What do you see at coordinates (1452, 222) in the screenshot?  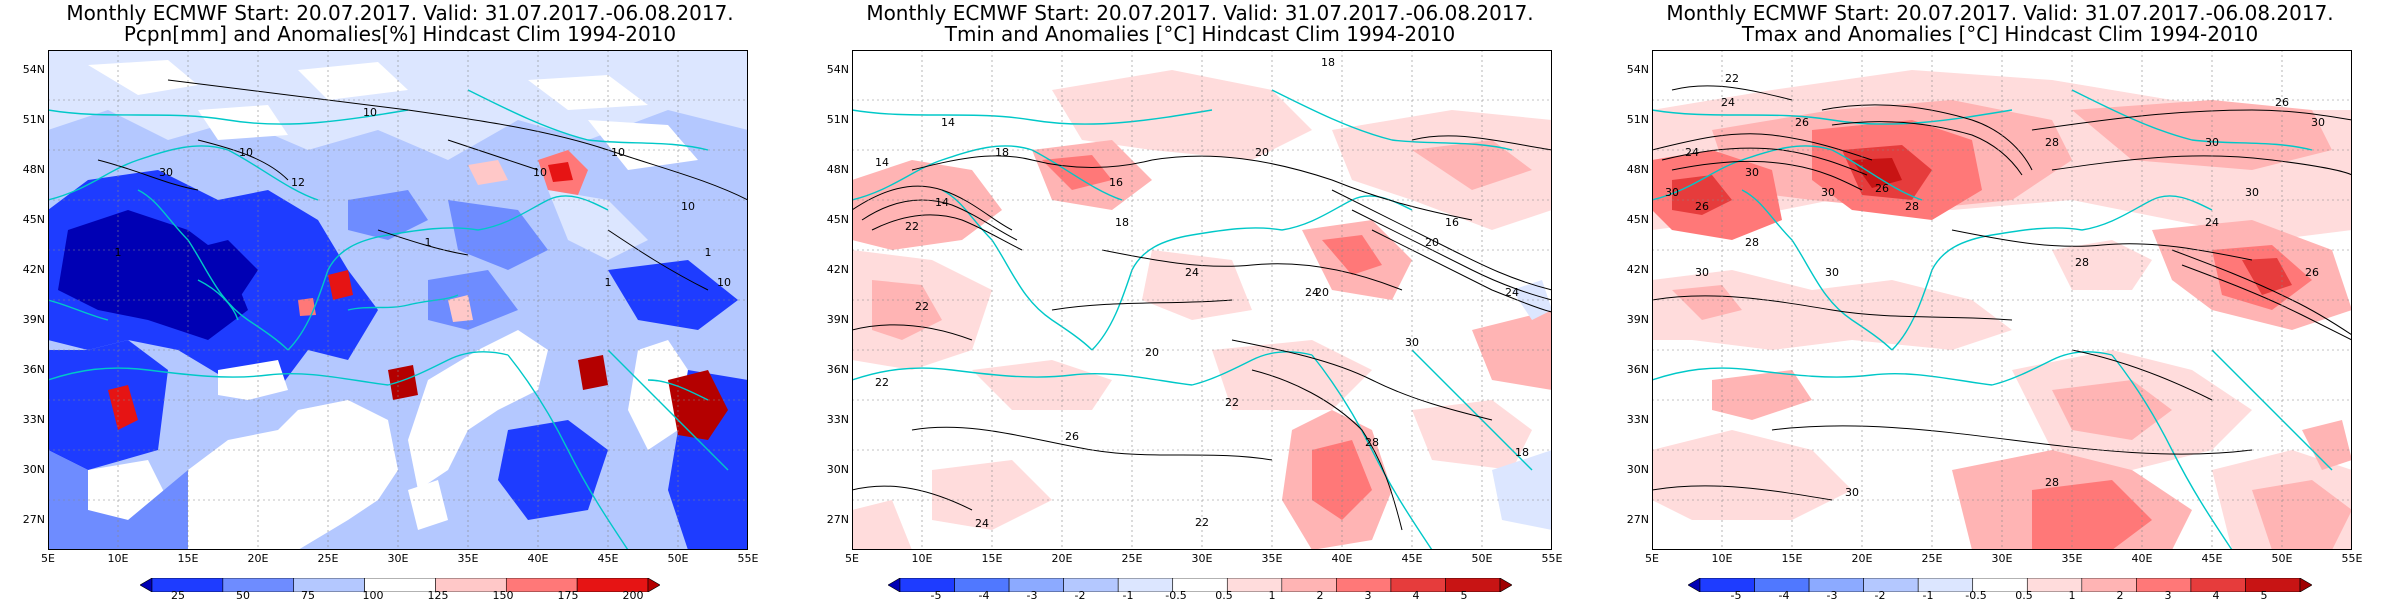 I see `contour-label: 16` at bounding box center [1452, 222].